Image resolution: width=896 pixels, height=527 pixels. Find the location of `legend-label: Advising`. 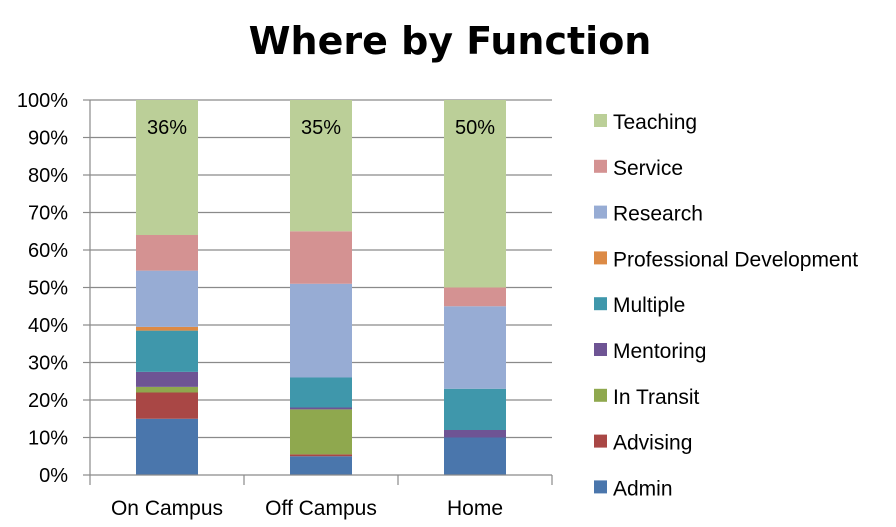

legend-label: Advising is located at coordinates (652, 443).